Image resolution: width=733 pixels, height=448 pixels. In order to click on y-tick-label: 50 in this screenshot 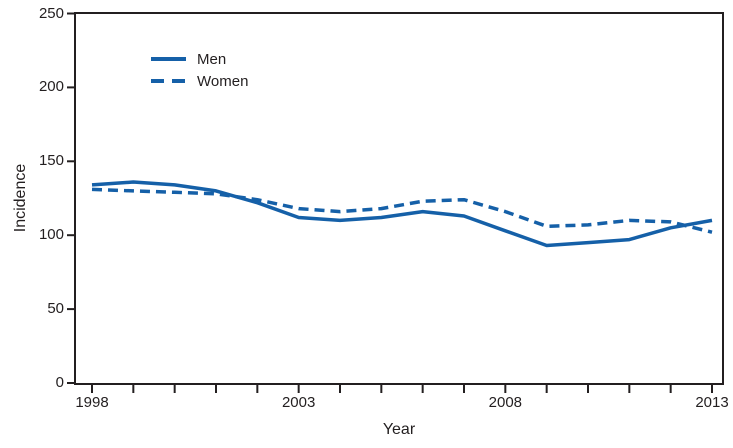, I will do `click(55, 309)`.